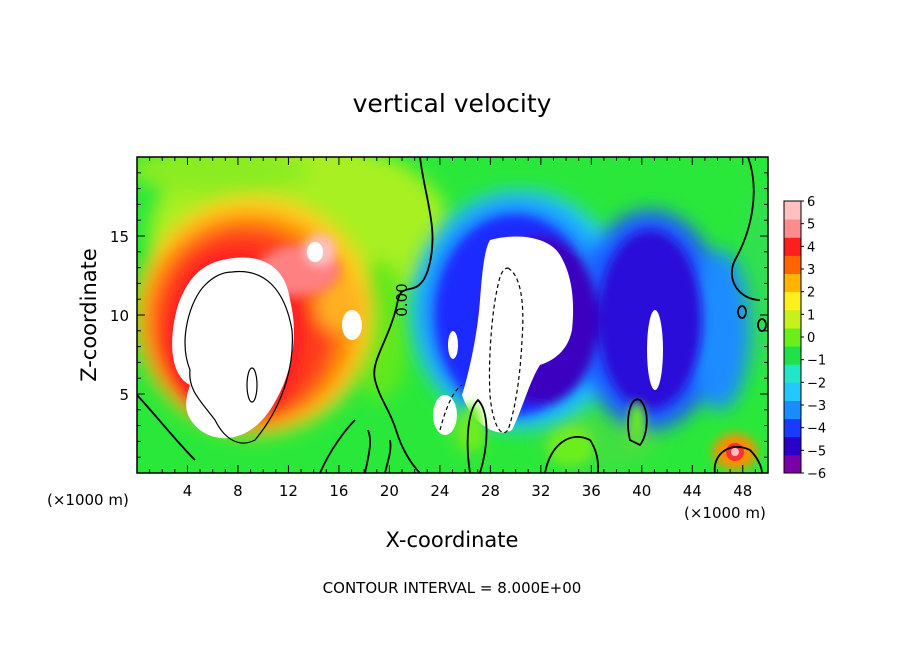 The width and height of the screenshot is (904, 654). Describe the element at coordinates (506, 350) in the screenshot. I see `downdraft-contour` at that location.